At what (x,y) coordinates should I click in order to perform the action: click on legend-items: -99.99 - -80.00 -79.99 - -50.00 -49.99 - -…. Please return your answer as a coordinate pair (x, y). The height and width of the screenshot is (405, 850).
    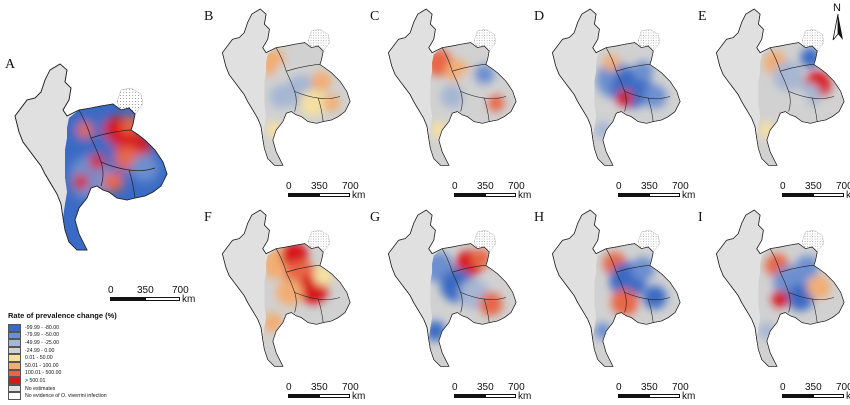
    Looking at the image, I should click on (103, 362).